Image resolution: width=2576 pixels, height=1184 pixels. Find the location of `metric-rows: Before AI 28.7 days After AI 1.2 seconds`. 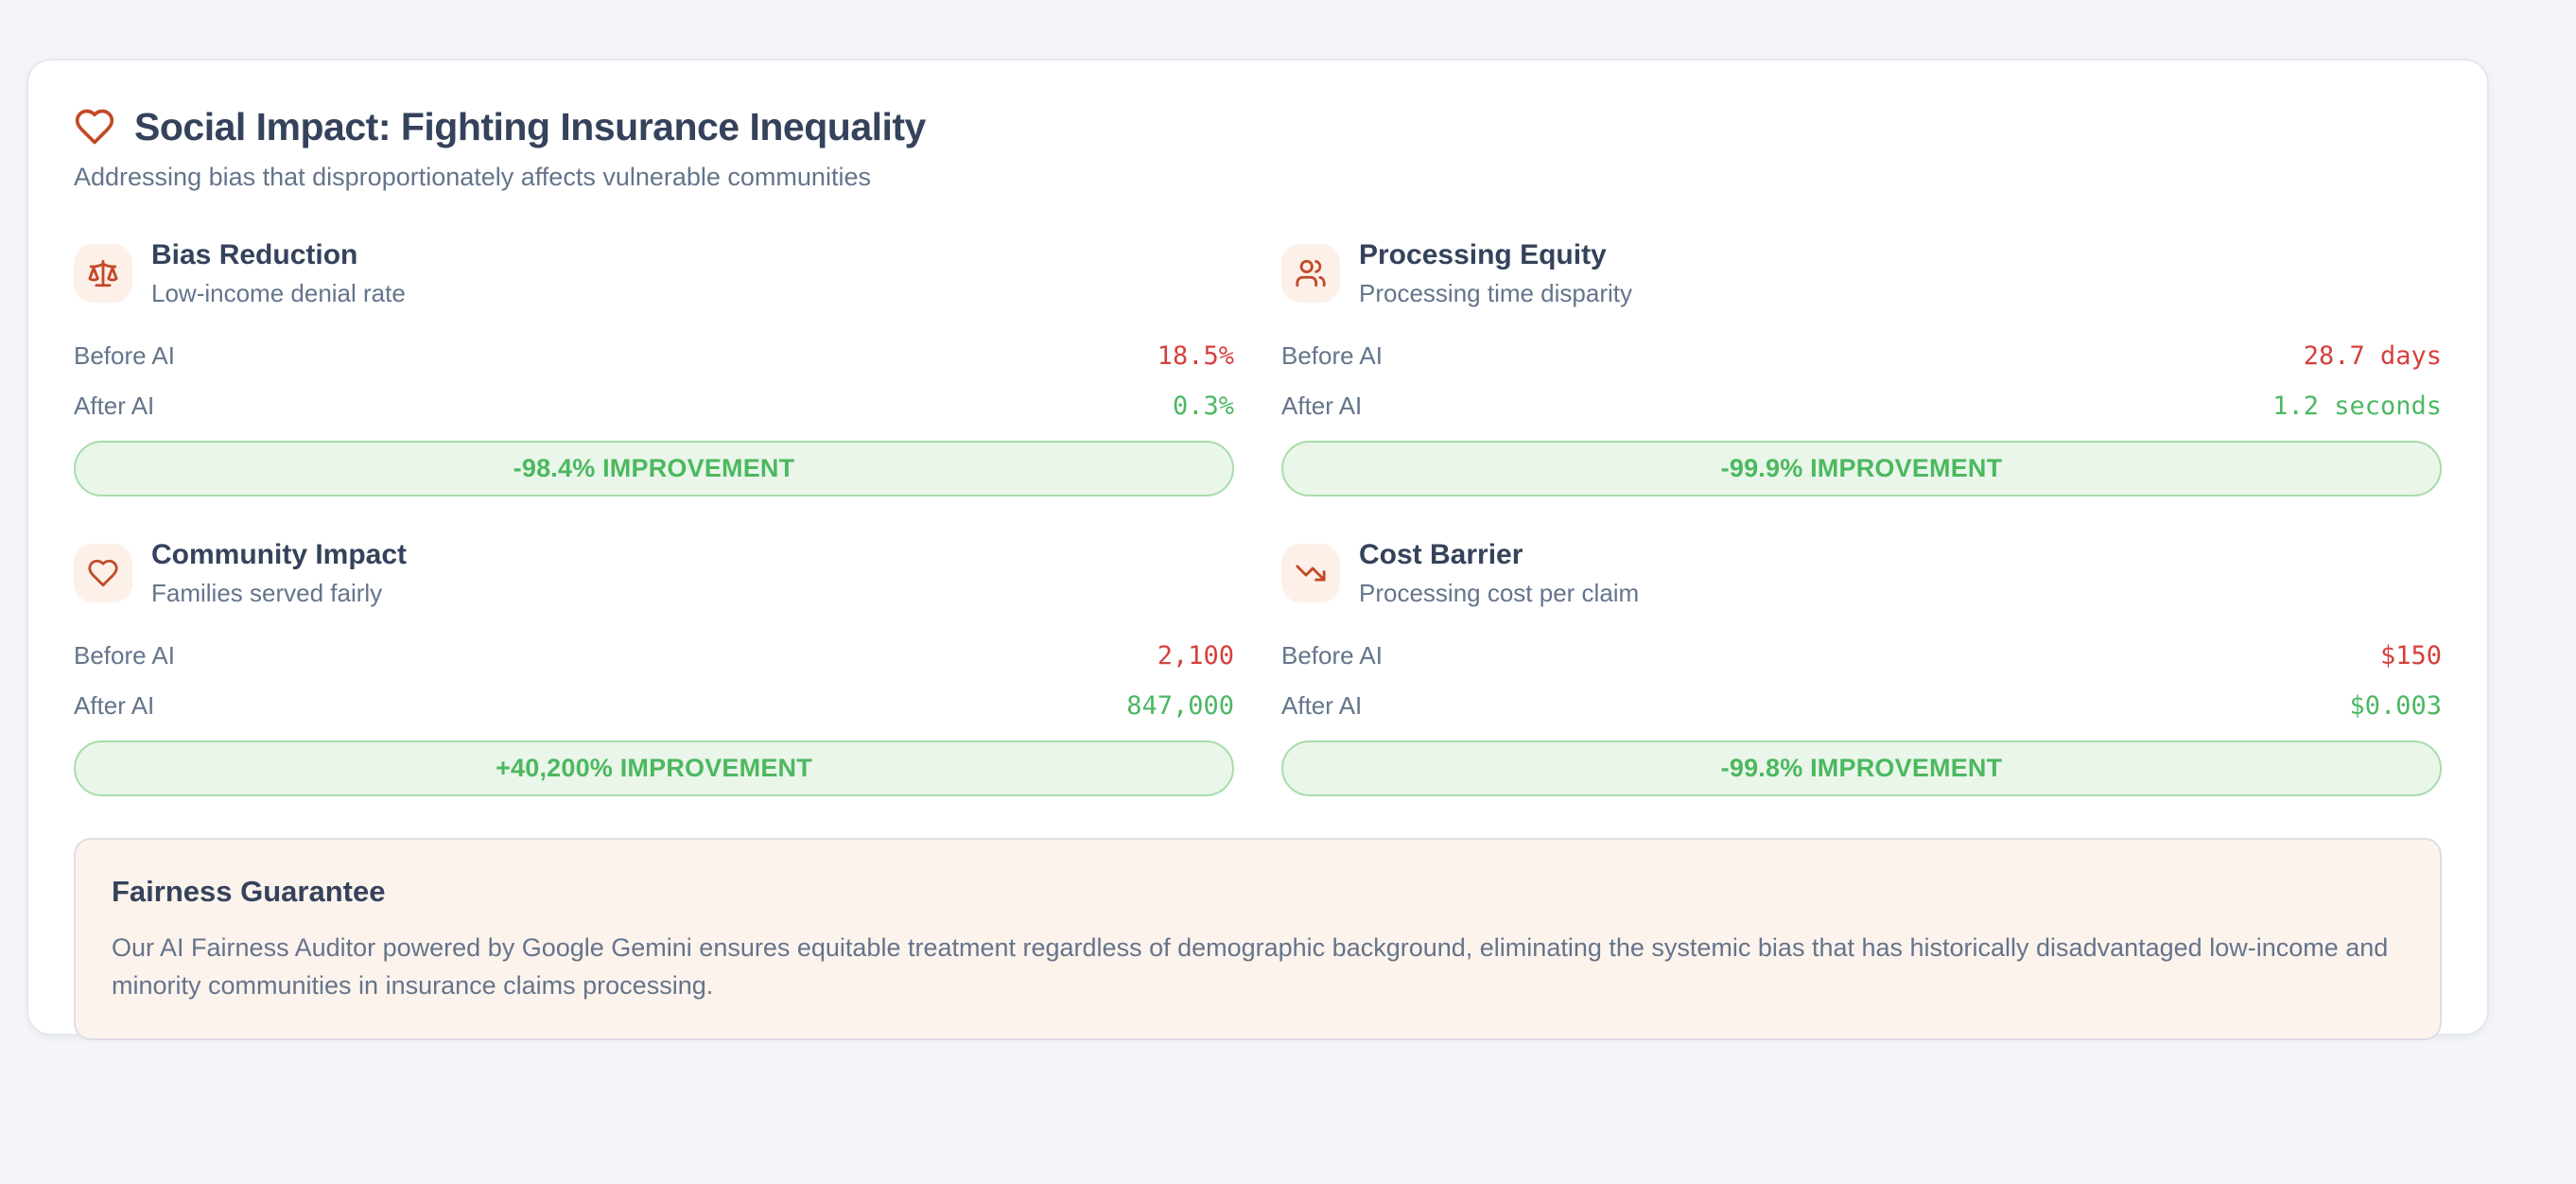

metric-rows: Before AI 28.7 days After AI 1.2 seconds is located at coordinates (1861, 381).